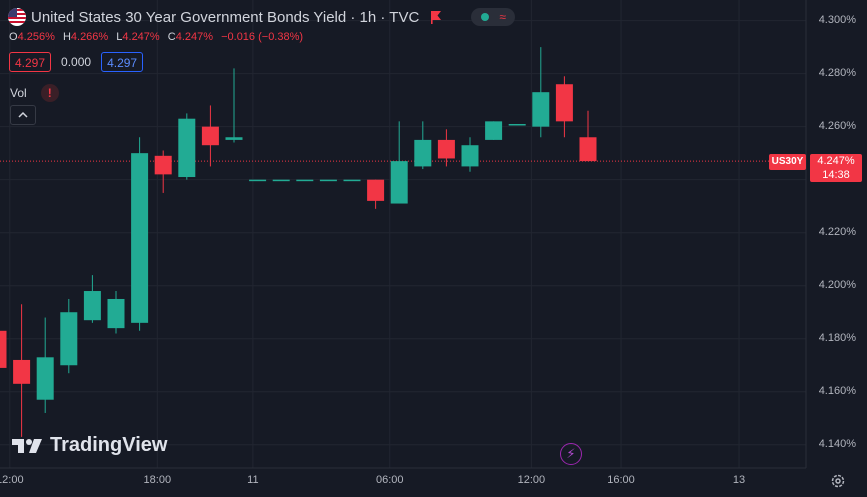 The image size is (867, 497). I want to click on open-value: 4.256%, so click(36, 37).